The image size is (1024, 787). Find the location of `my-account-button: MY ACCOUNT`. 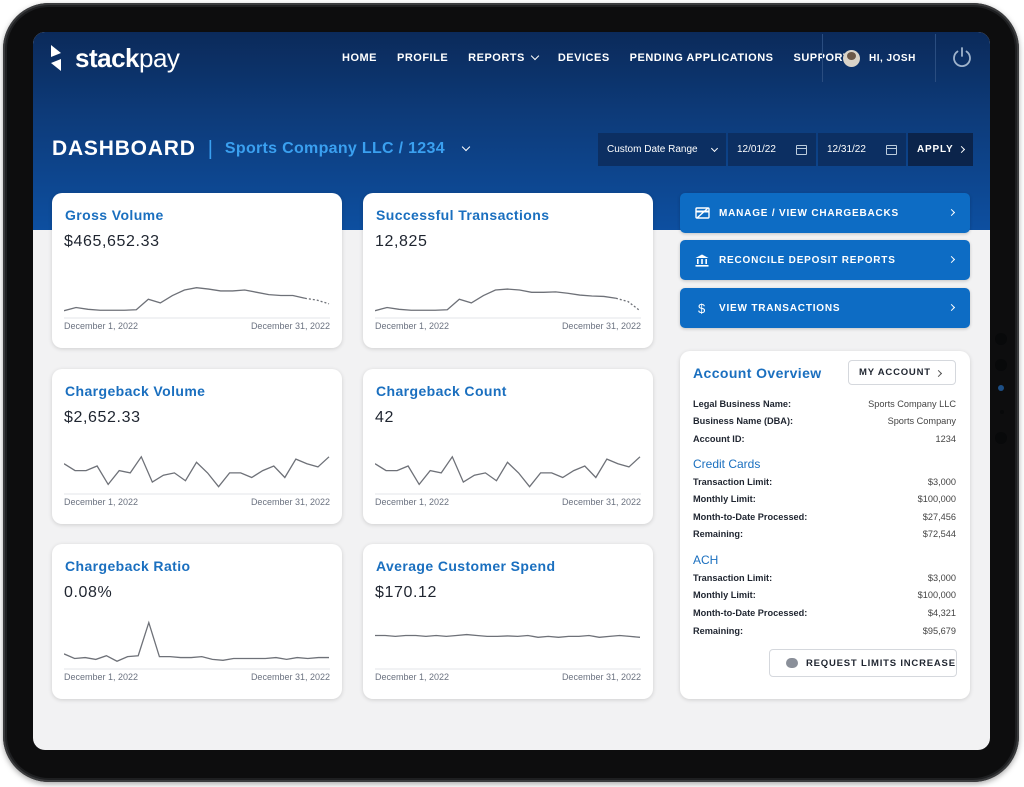

my-account-button: MY ACCOUNT is located at coordinates (902, 372).